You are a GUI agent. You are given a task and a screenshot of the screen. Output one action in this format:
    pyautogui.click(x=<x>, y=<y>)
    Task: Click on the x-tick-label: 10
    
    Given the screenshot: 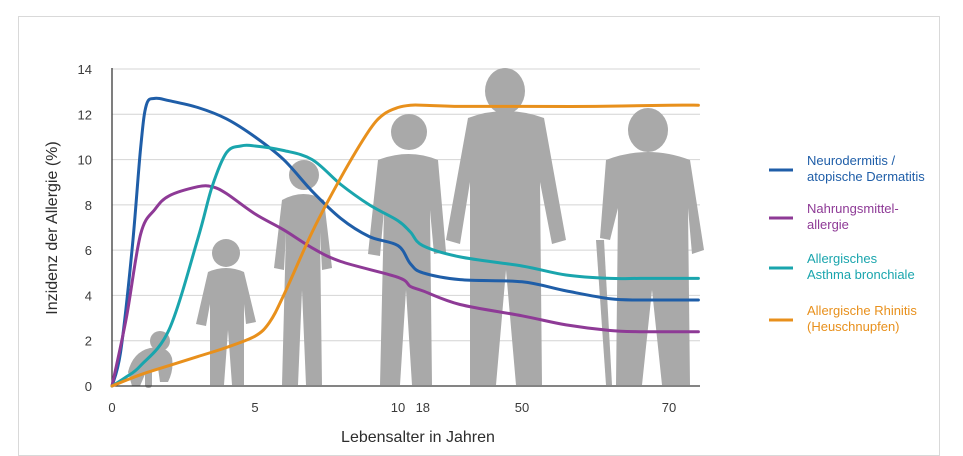 What is the action you would take?
    pyautogui.click(x=398, y=407)
    